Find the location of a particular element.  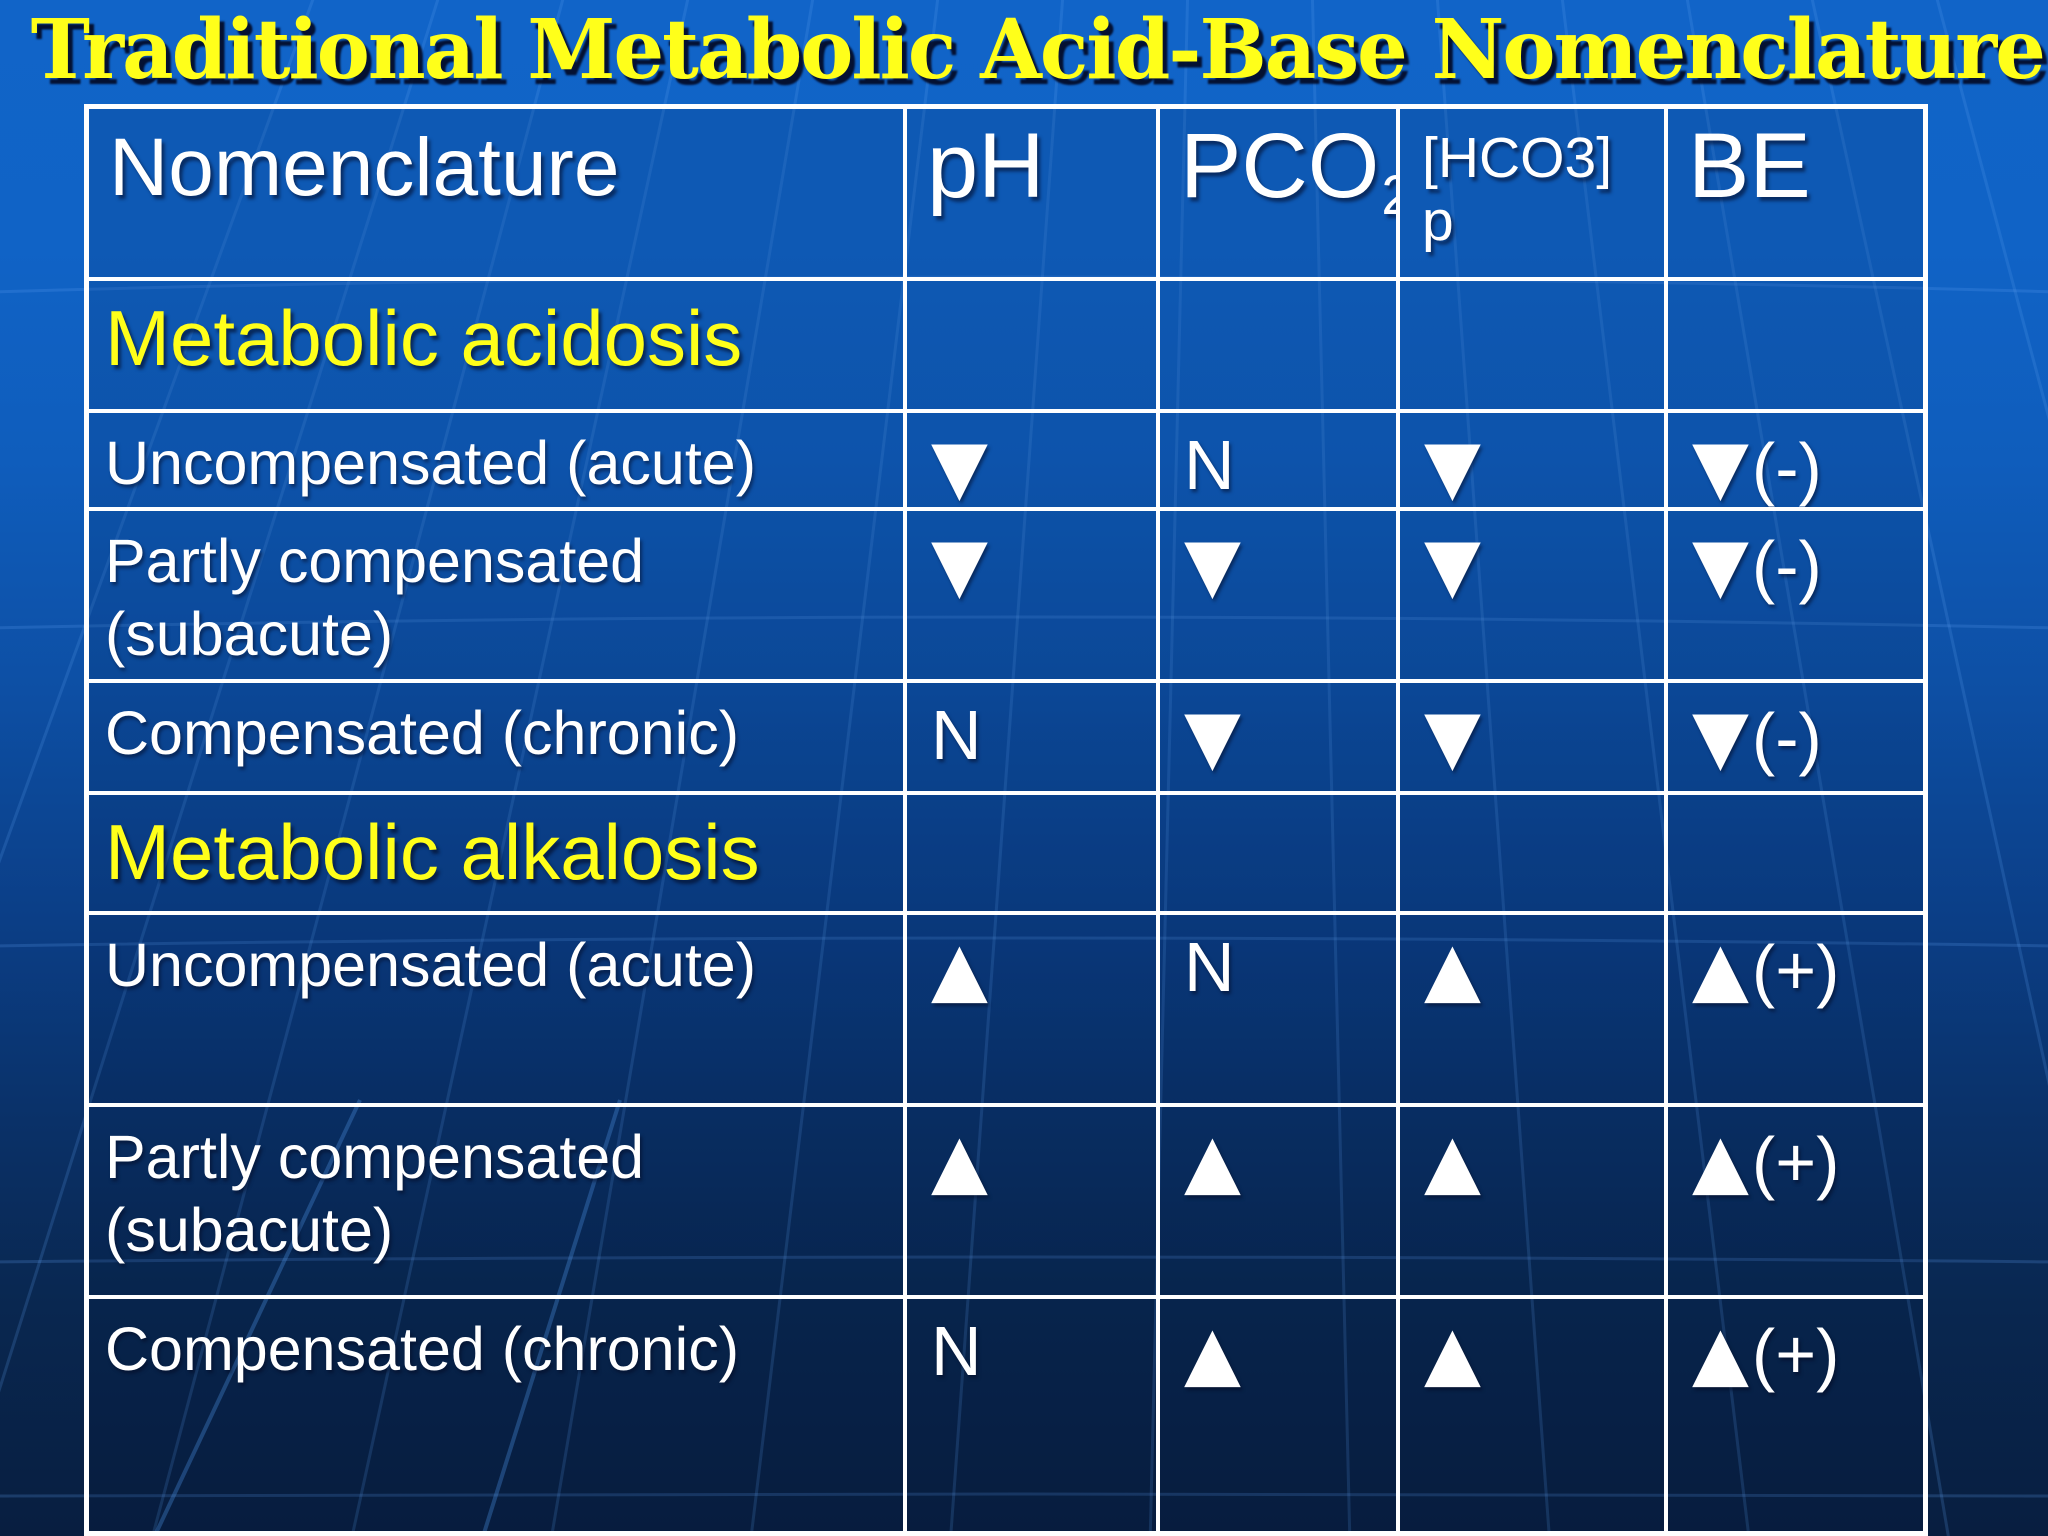

column-header-ph: pH is located at coordinates (1033, 195).